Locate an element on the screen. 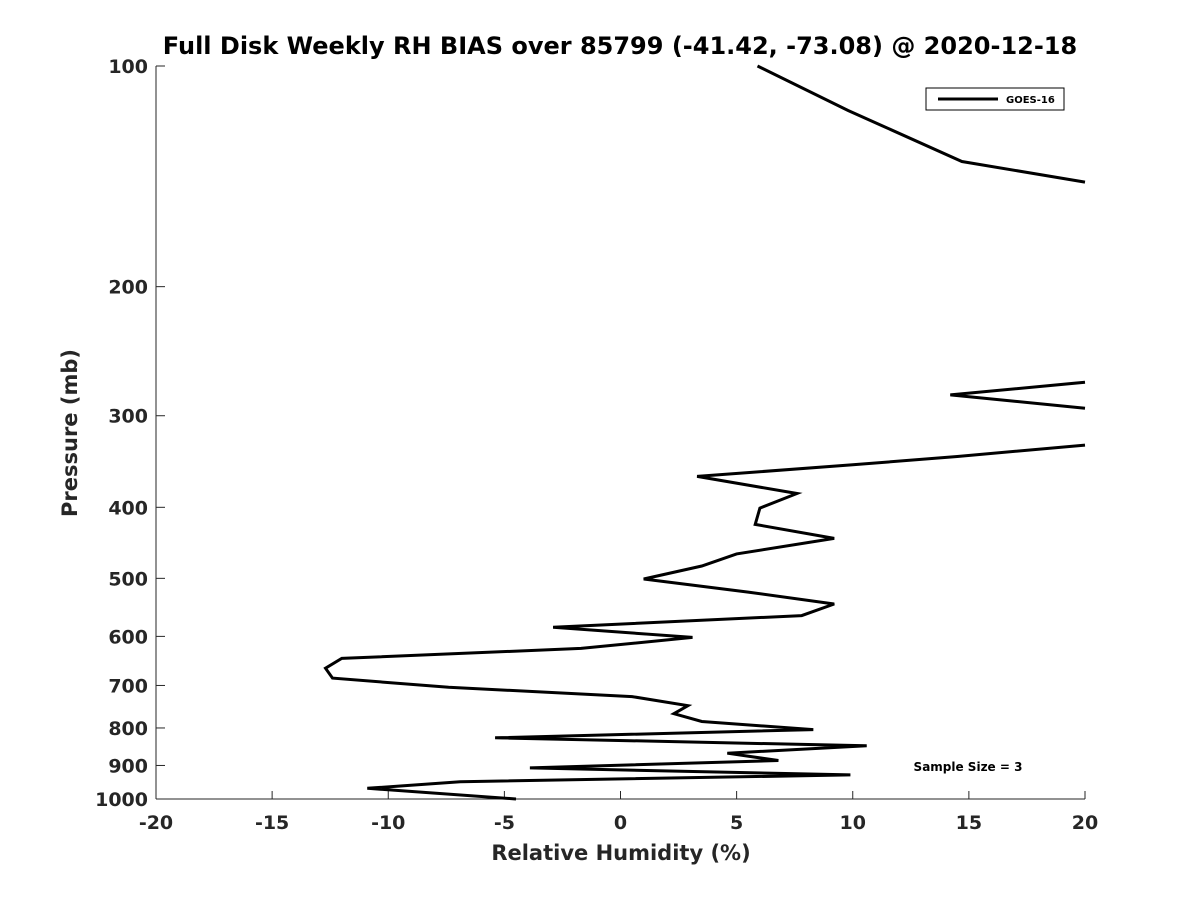  x-tick-label: 0 is located at coordinates (620, 823).